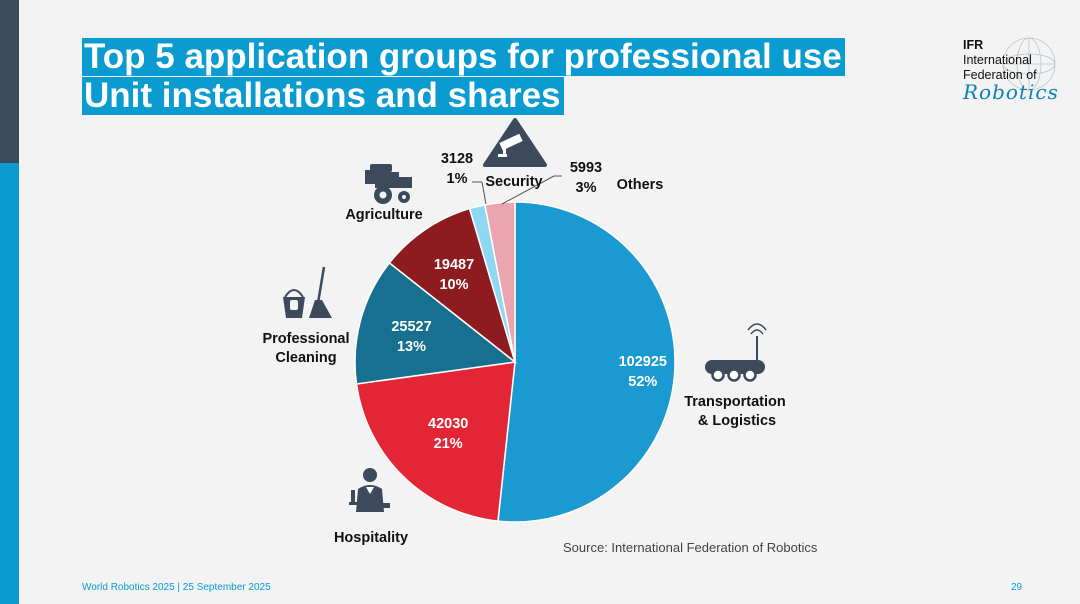 This screenshot has height=604, width=1080. I want to click on category-label-others: Others, so click(640, 185).